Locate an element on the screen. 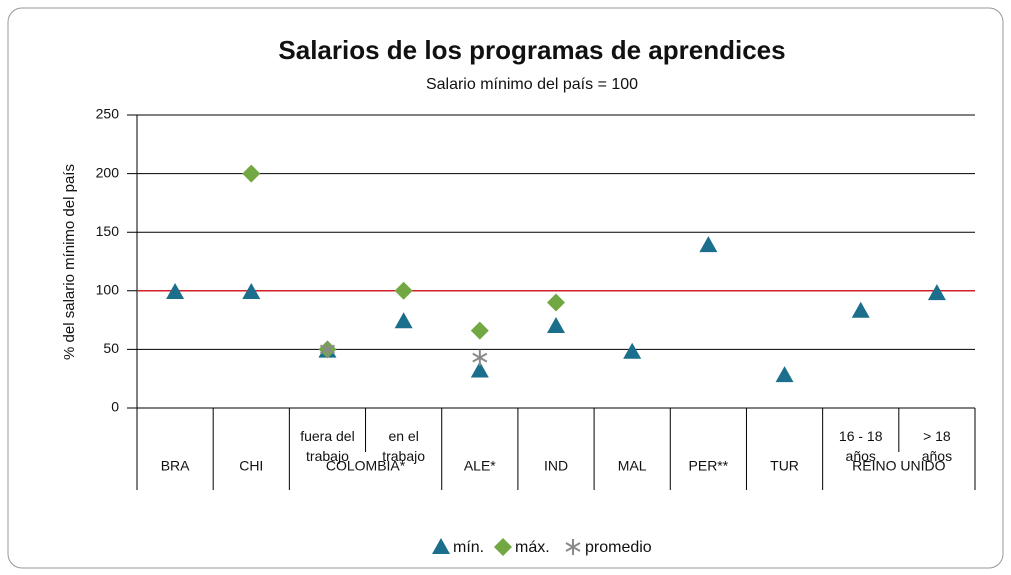 The height and width of the screenshot is (575, 1011). legend-label: promedio is located at coordinates (618, 547).